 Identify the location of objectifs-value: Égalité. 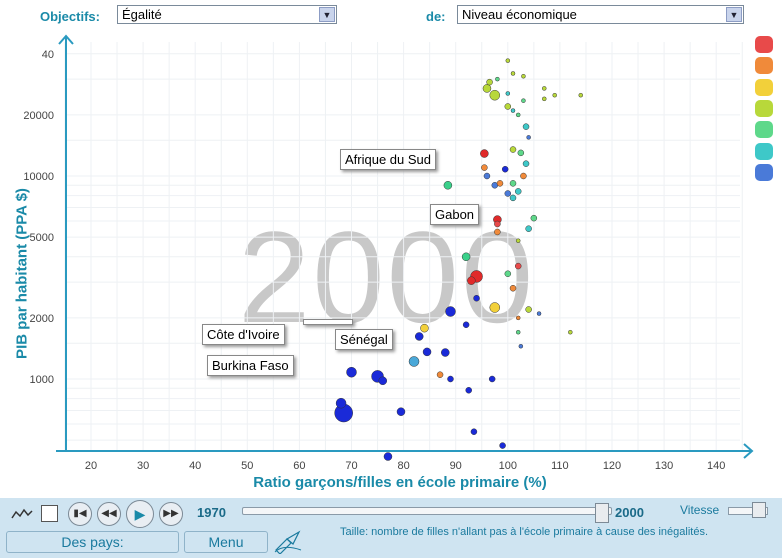
(142, 14).